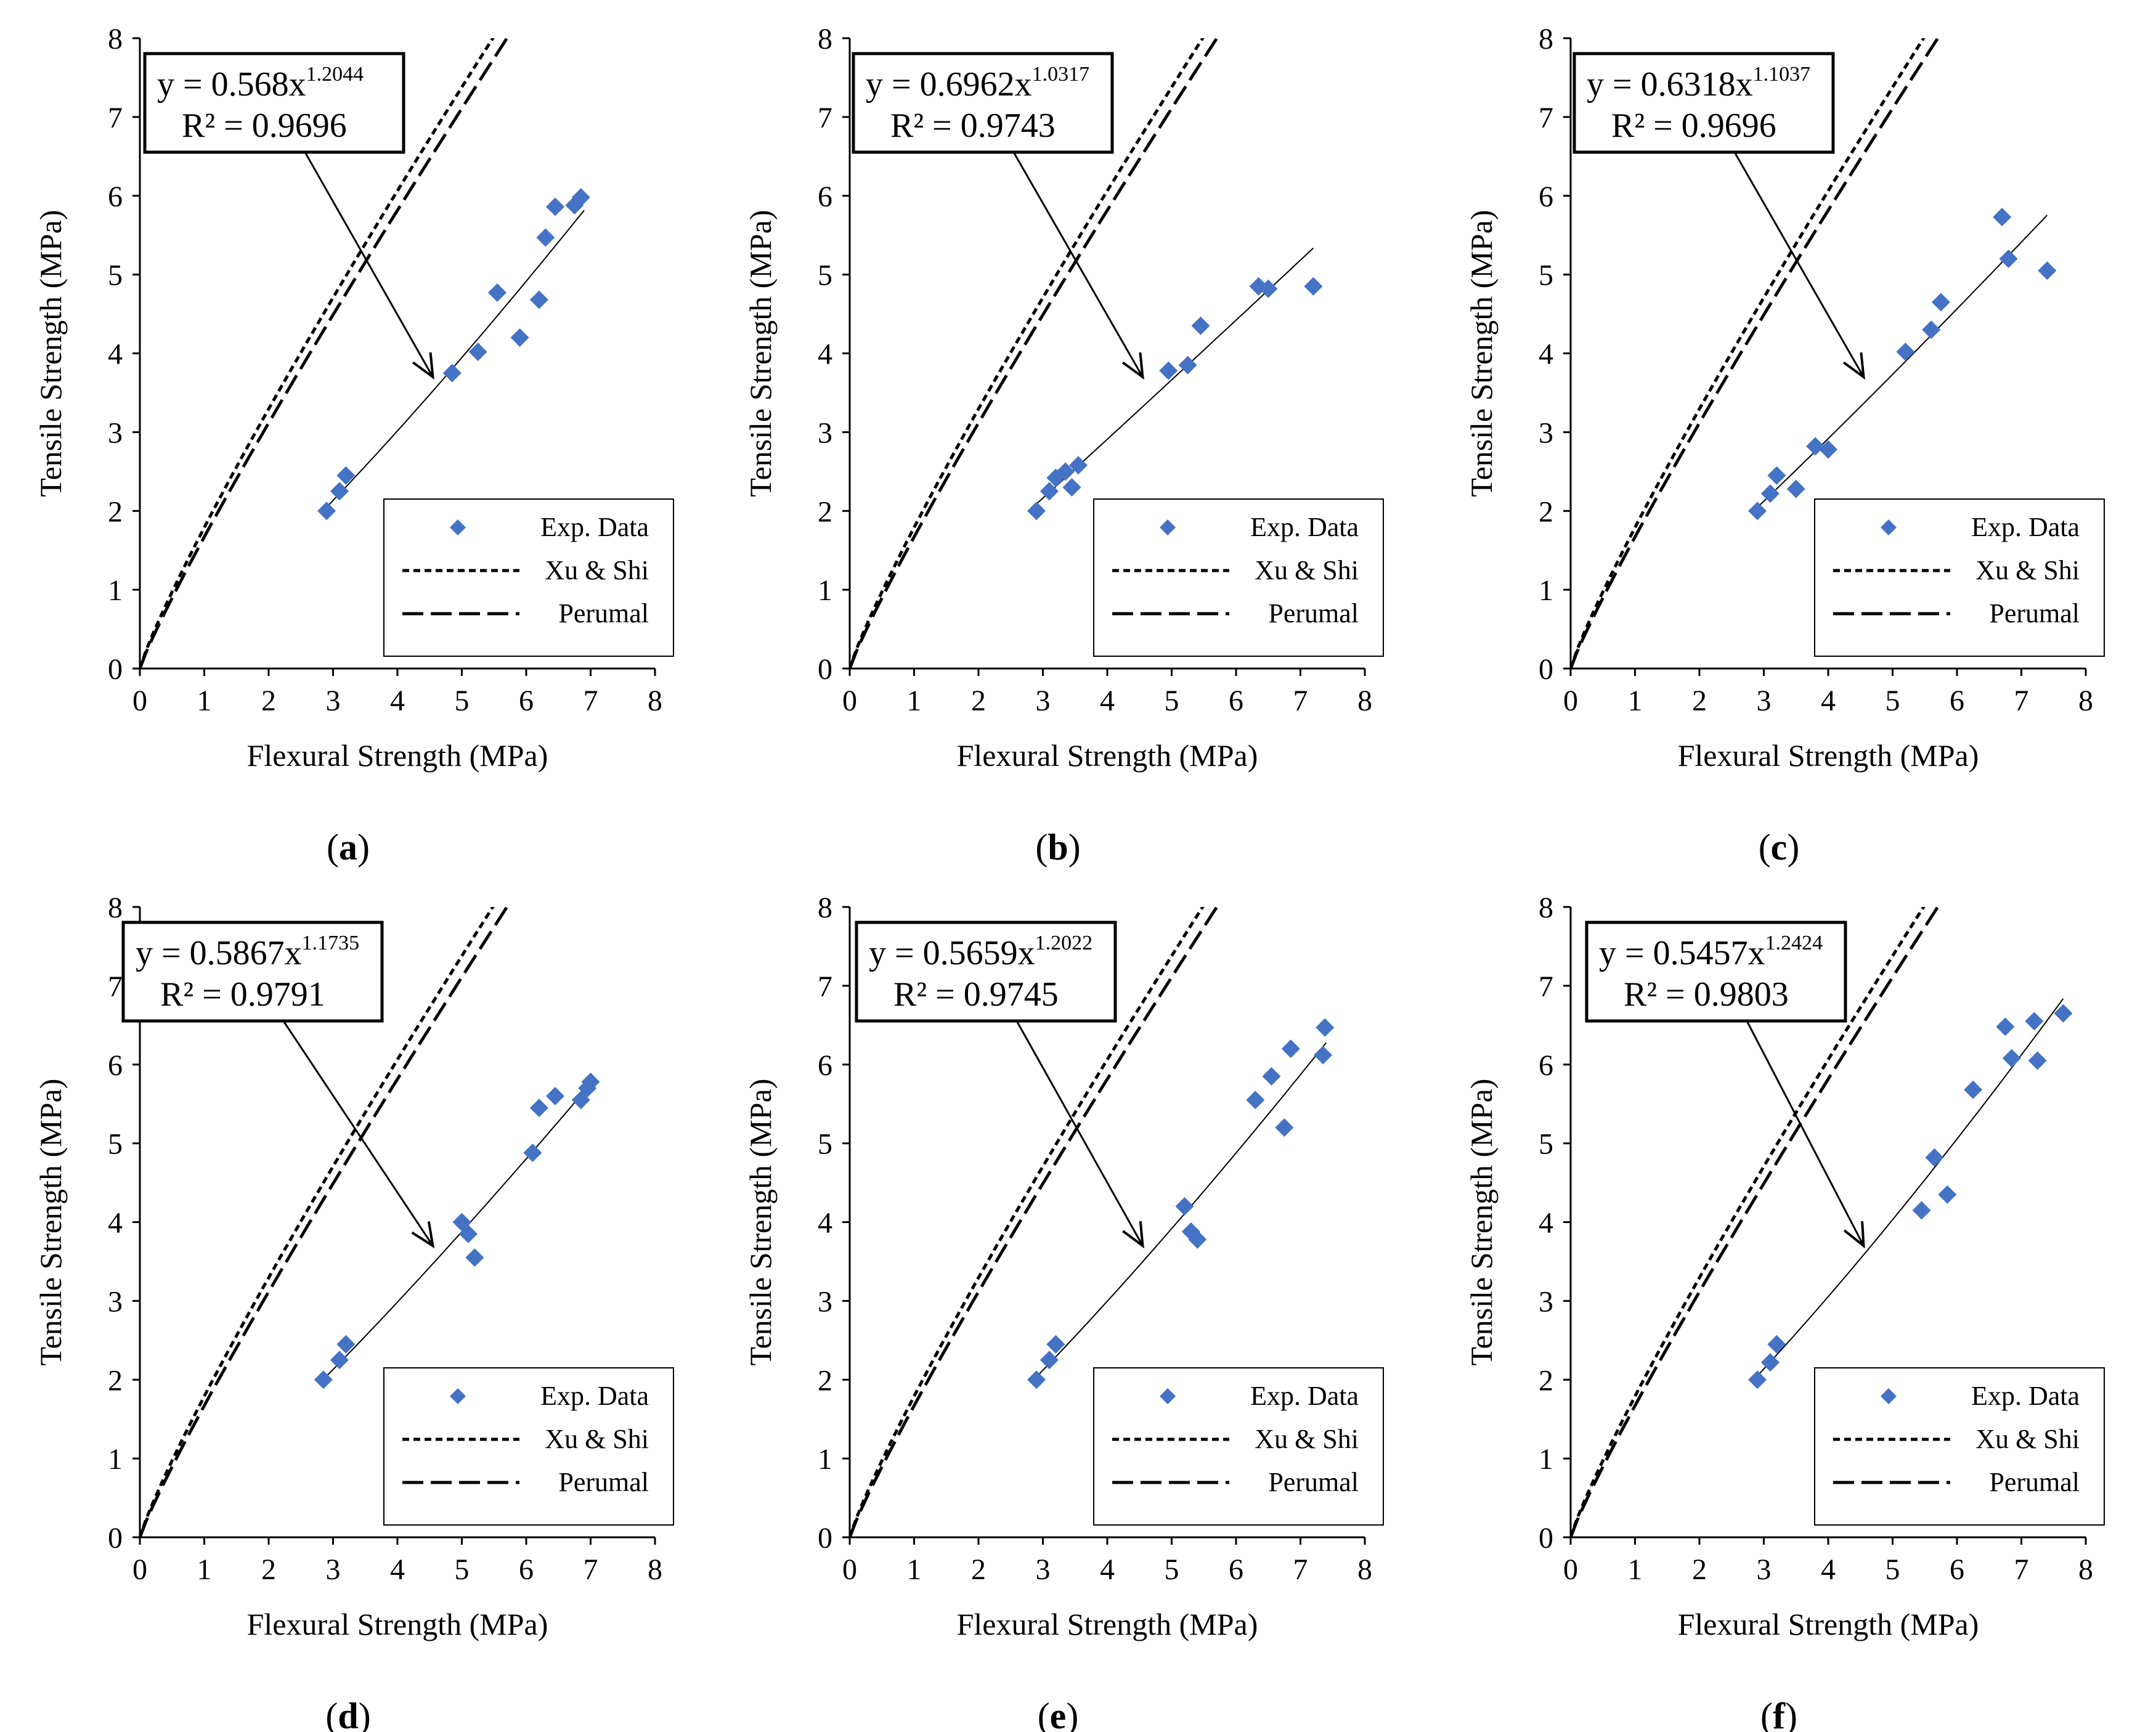  Describe the element at coordinates (204, 1569) in the screenshot. I see `x-tick-label: 1` at that location.